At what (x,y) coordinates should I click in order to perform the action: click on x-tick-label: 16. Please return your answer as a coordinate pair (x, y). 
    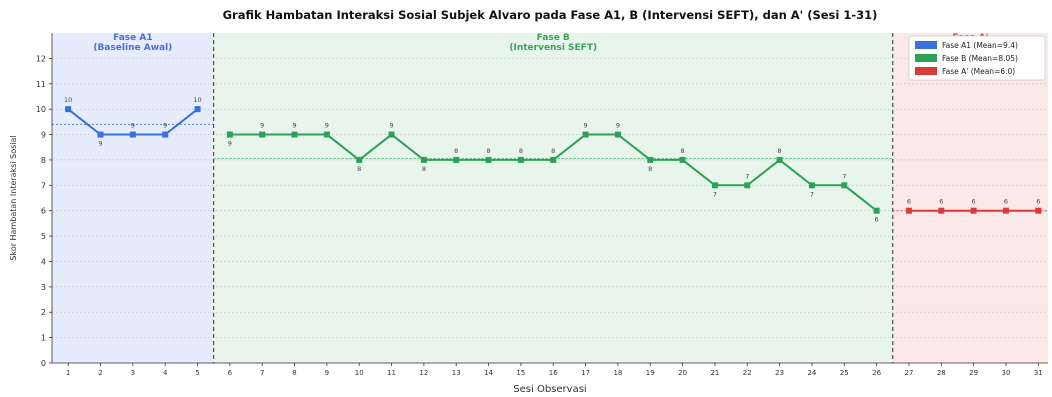
    Looking at the image, I should click on (553, 373).